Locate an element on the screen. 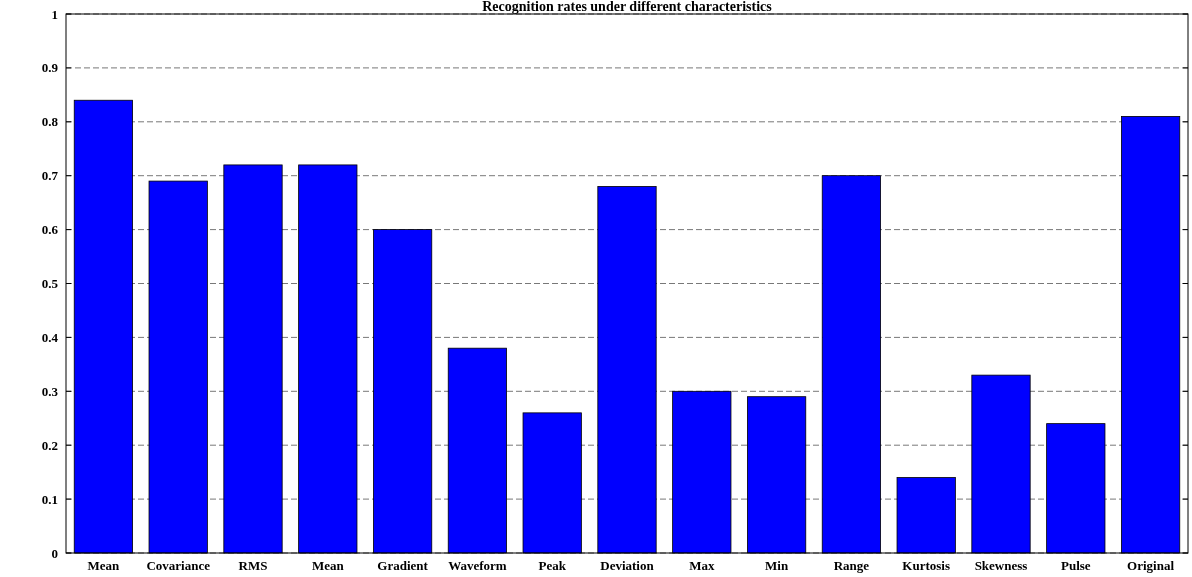  y-tick-label: 0.5 is located at coordinates (50, 284).